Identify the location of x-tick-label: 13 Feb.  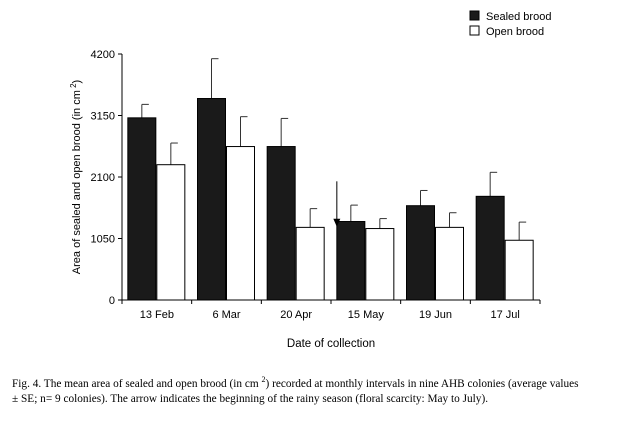
(157, 315).